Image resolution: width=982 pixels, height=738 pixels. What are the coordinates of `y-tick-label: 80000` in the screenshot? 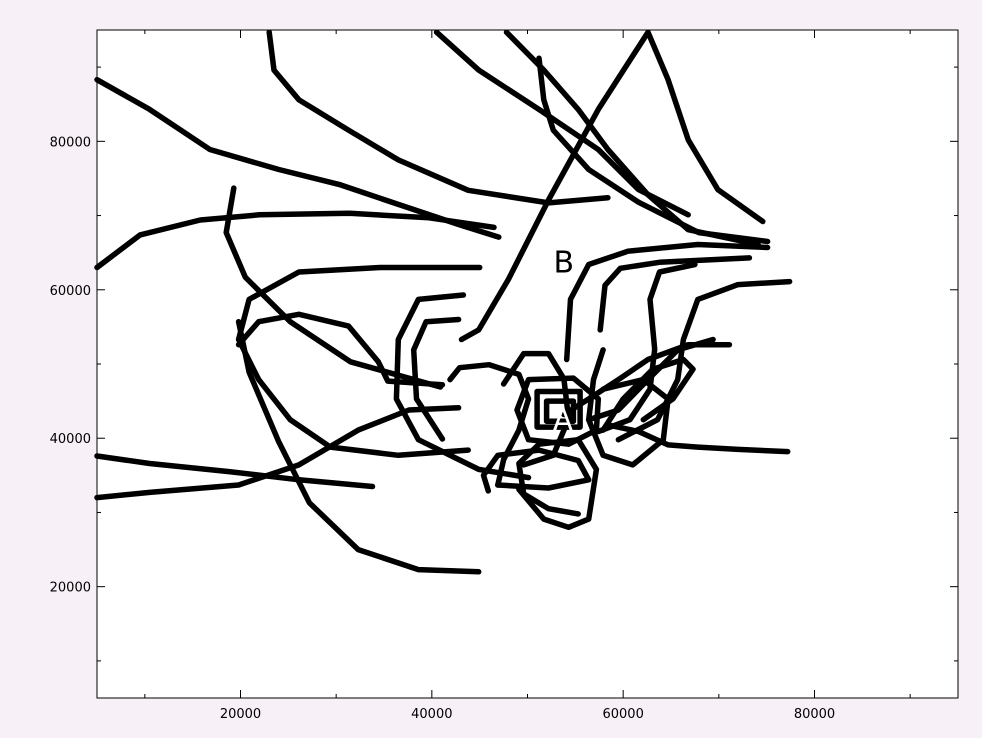 It's located at (70, 142).